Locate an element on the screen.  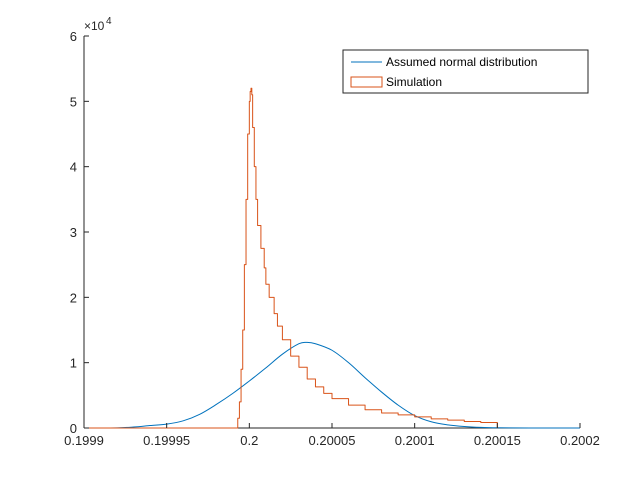
x-tick-label: 0.2002 is located at coordinates (580, 440).